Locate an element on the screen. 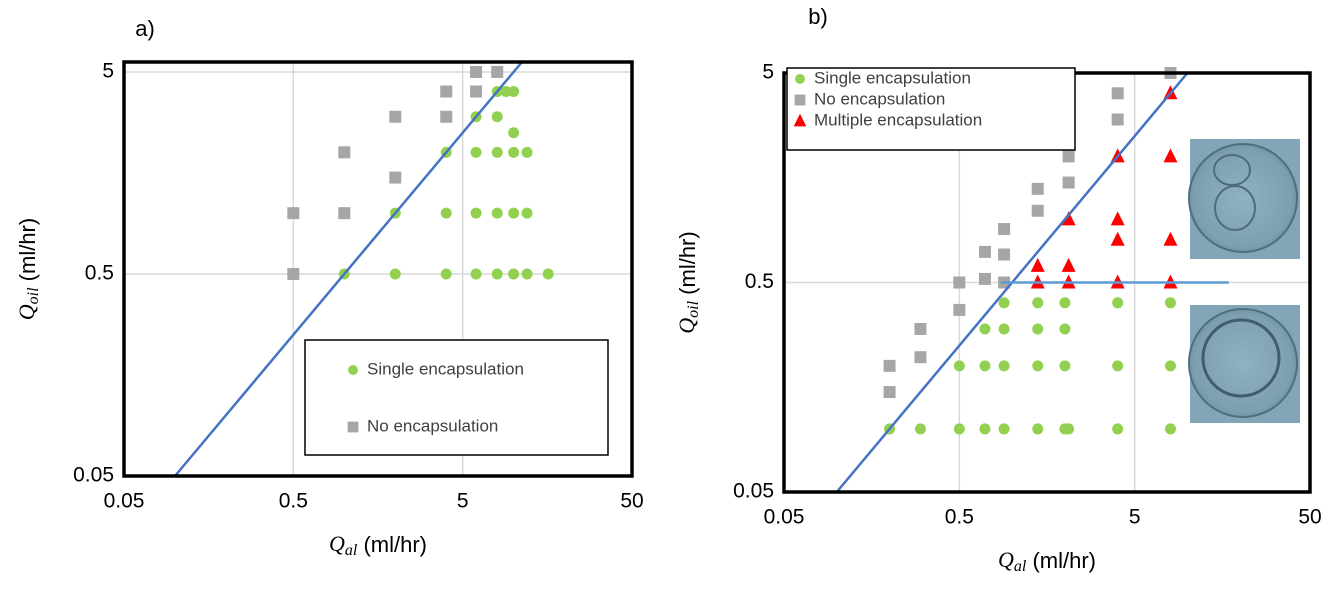  panel-label: a) is located at coordinates (145, 28).